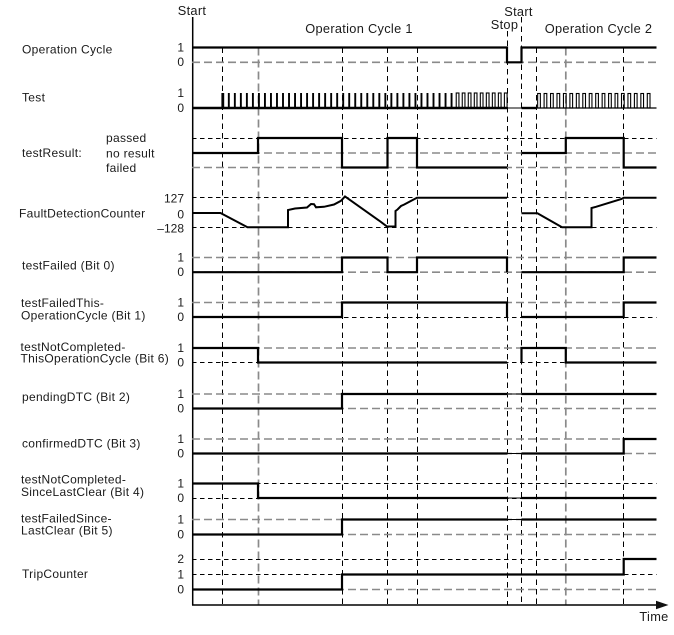 The width and height of the screenshot is (674, 635). What do you see at coordinates (34, 98) in the screenshot?
I see `svg-text: Test` at bounding box center [34, 98].